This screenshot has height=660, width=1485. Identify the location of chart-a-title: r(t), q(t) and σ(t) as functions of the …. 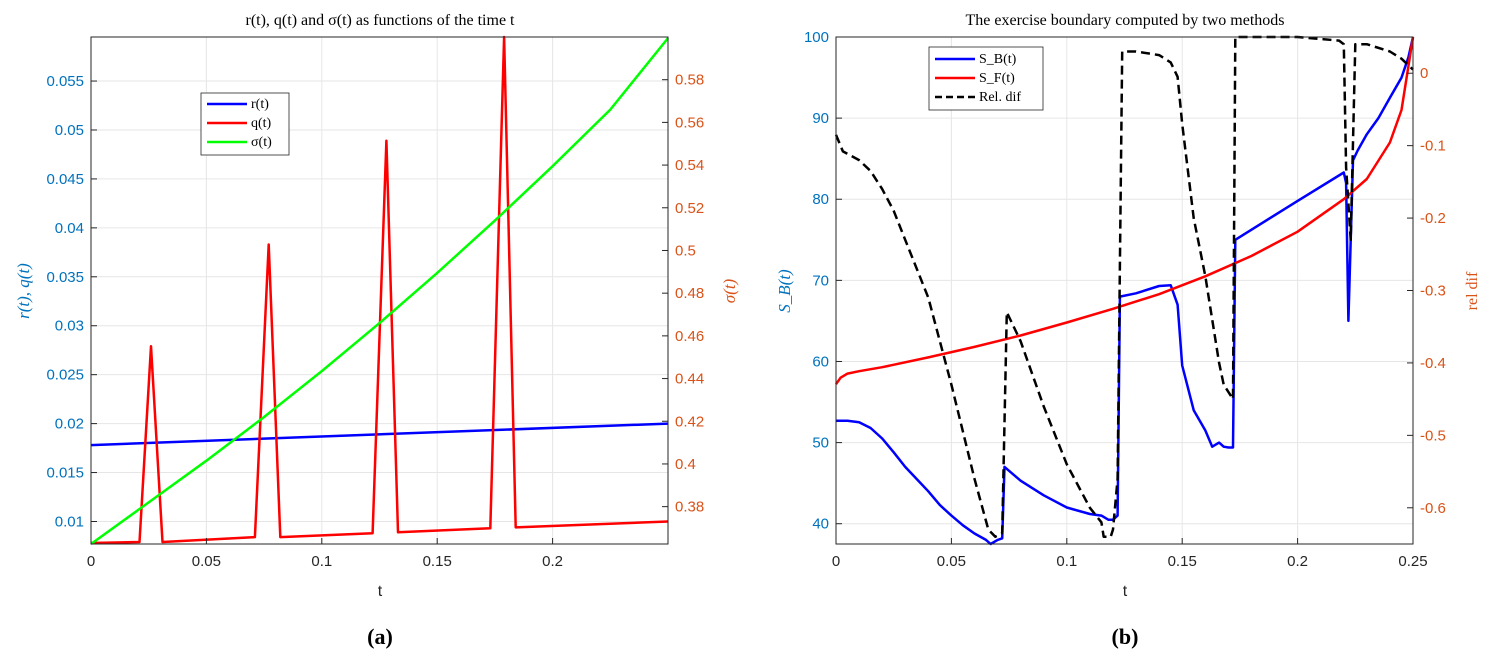
(381, 20).